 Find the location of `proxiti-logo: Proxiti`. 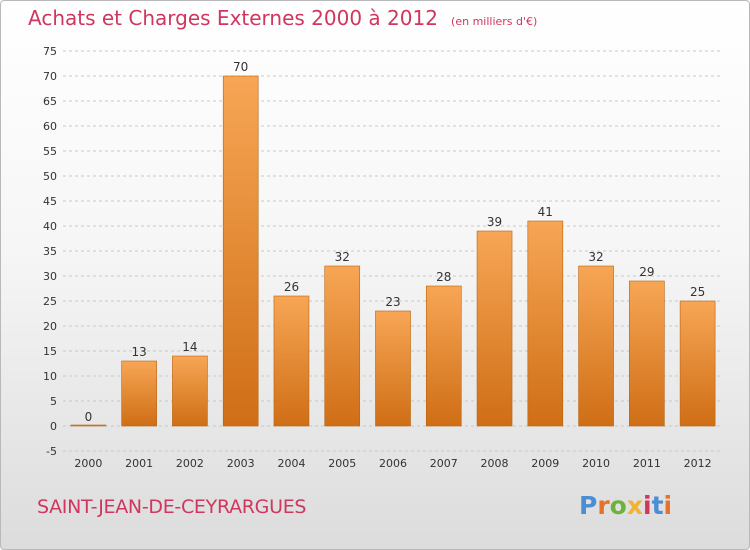

proxiti-logo: Proxiti is located at coordinates (625, 505).